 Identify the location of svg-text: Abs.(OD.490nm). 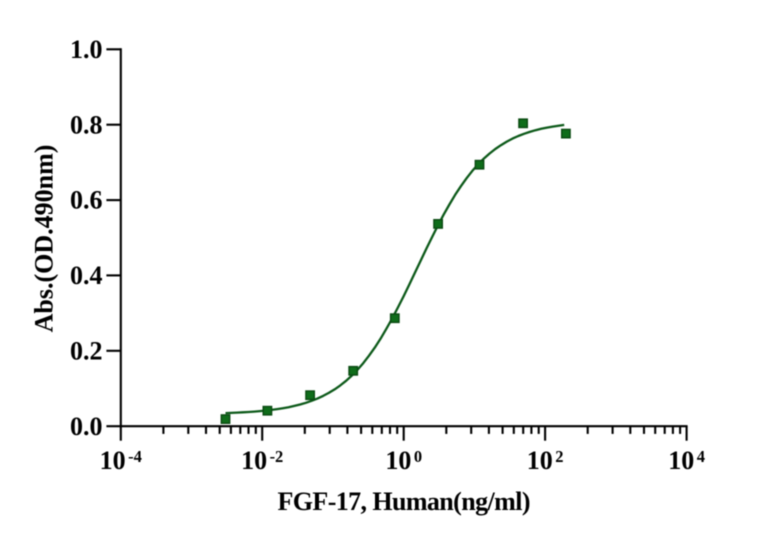
(44, 239).